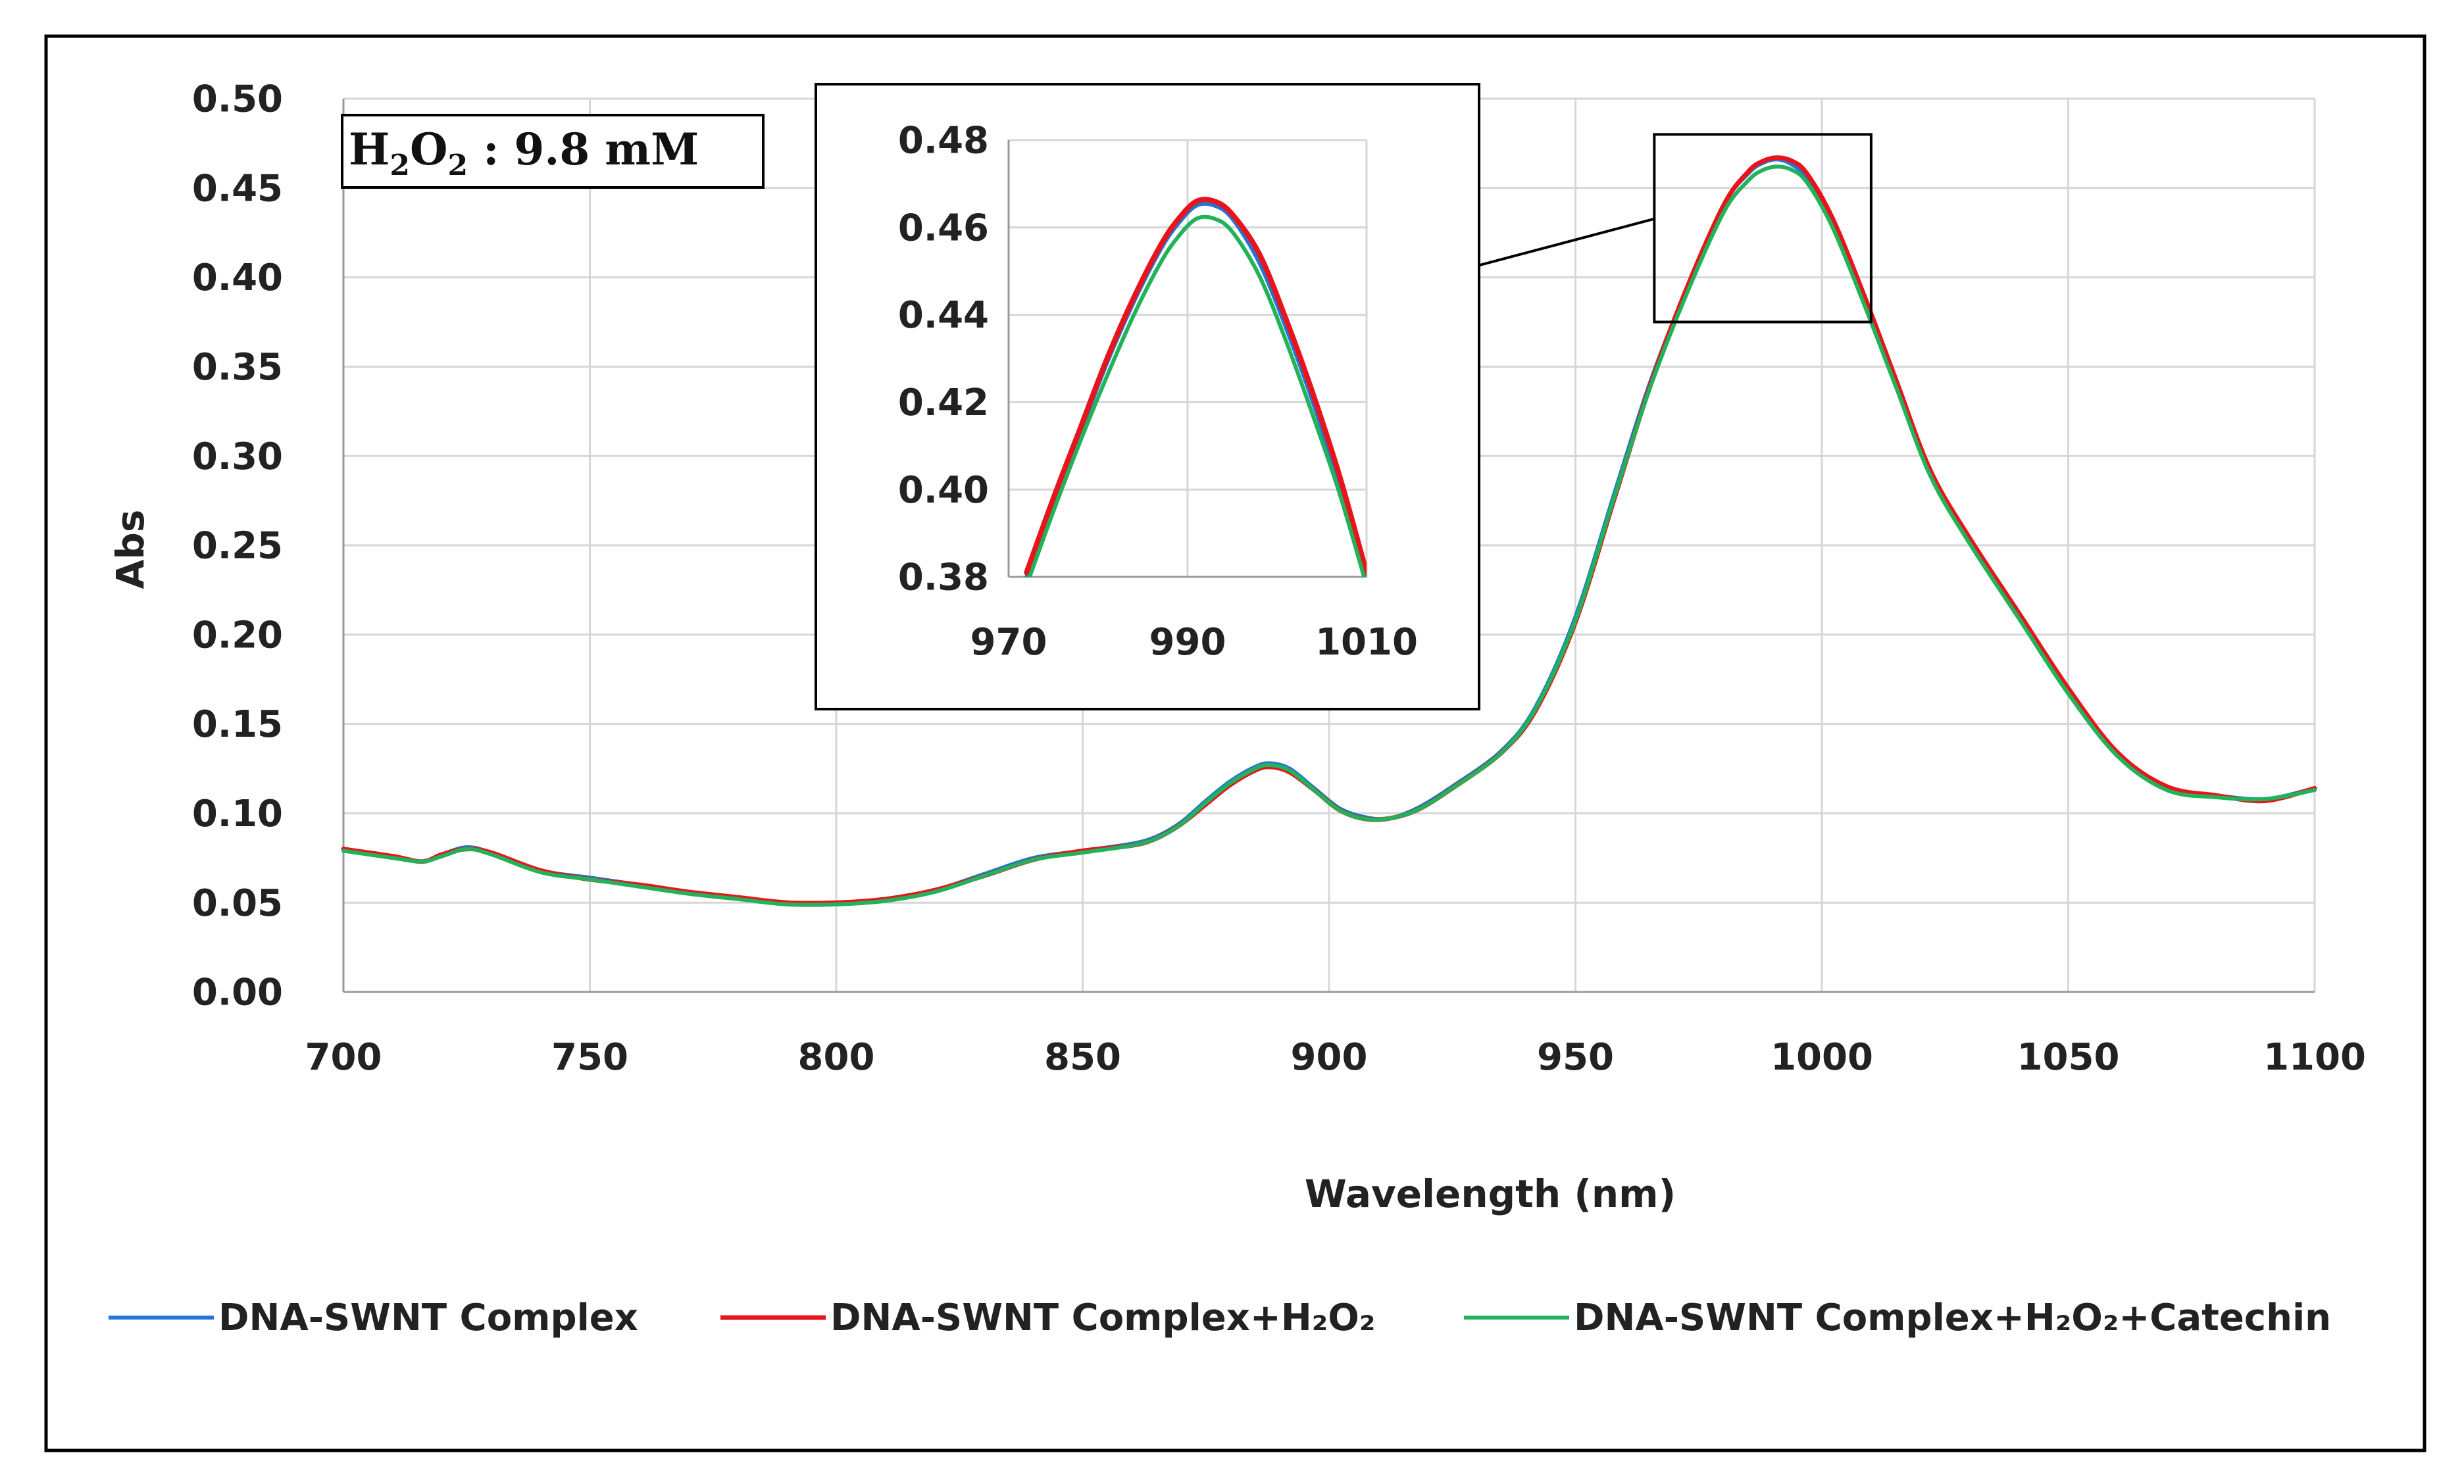 This screenshot has width=2464, height=1484. Describe the element at coordinates (428, 1318) in the screenshot. I see `legend-label-complex: DNA-SWNT Complex` at that location.